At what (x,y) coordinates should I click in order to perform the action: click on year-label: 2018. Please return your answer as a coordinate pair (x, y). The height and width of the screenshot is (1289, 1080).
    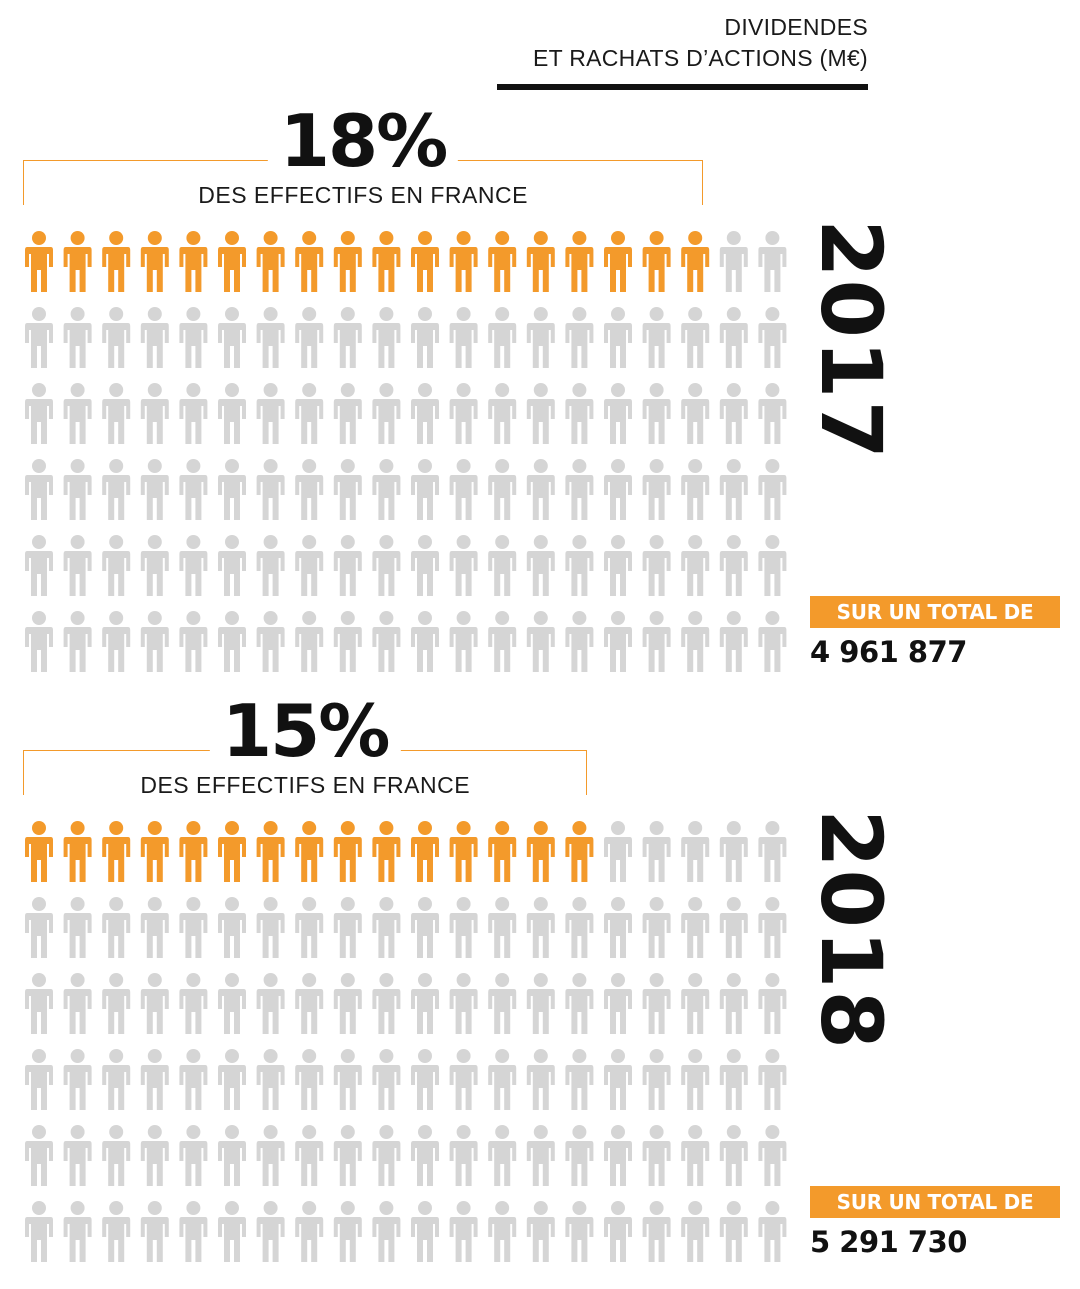
    Looking at the image, I should click on (851, 930).